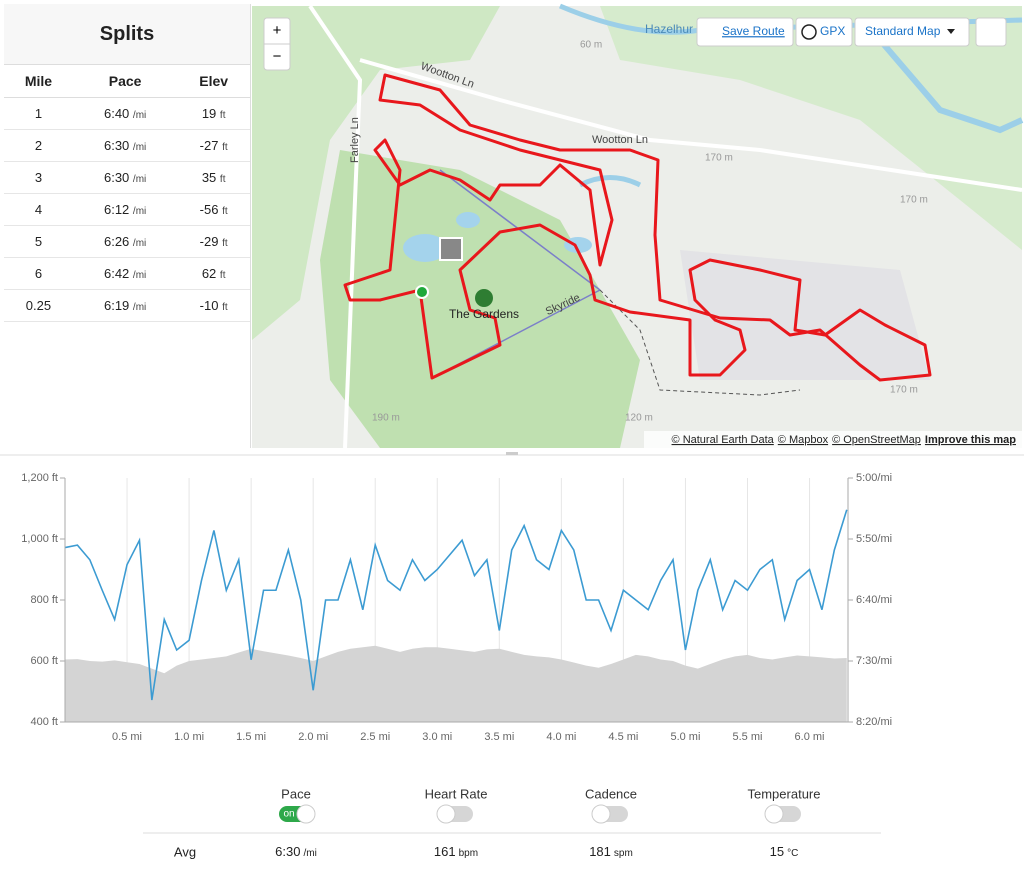 Image resolution: width=1024 pixels, height=871 pixels. What do you see at coordinates (445, 851) in the screenshot?
I see `avg-number: 161` at bounding box center [445, 851].